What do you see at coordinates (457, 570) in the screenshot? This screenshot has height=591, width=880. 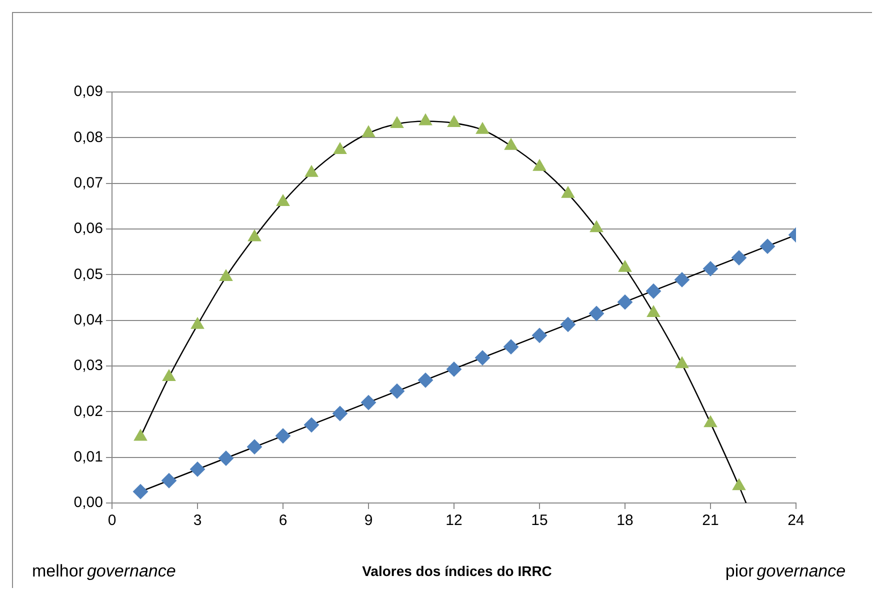 I see `x-axis-title: Valores dos índices do IRRC` at bounding box center [457, 570].